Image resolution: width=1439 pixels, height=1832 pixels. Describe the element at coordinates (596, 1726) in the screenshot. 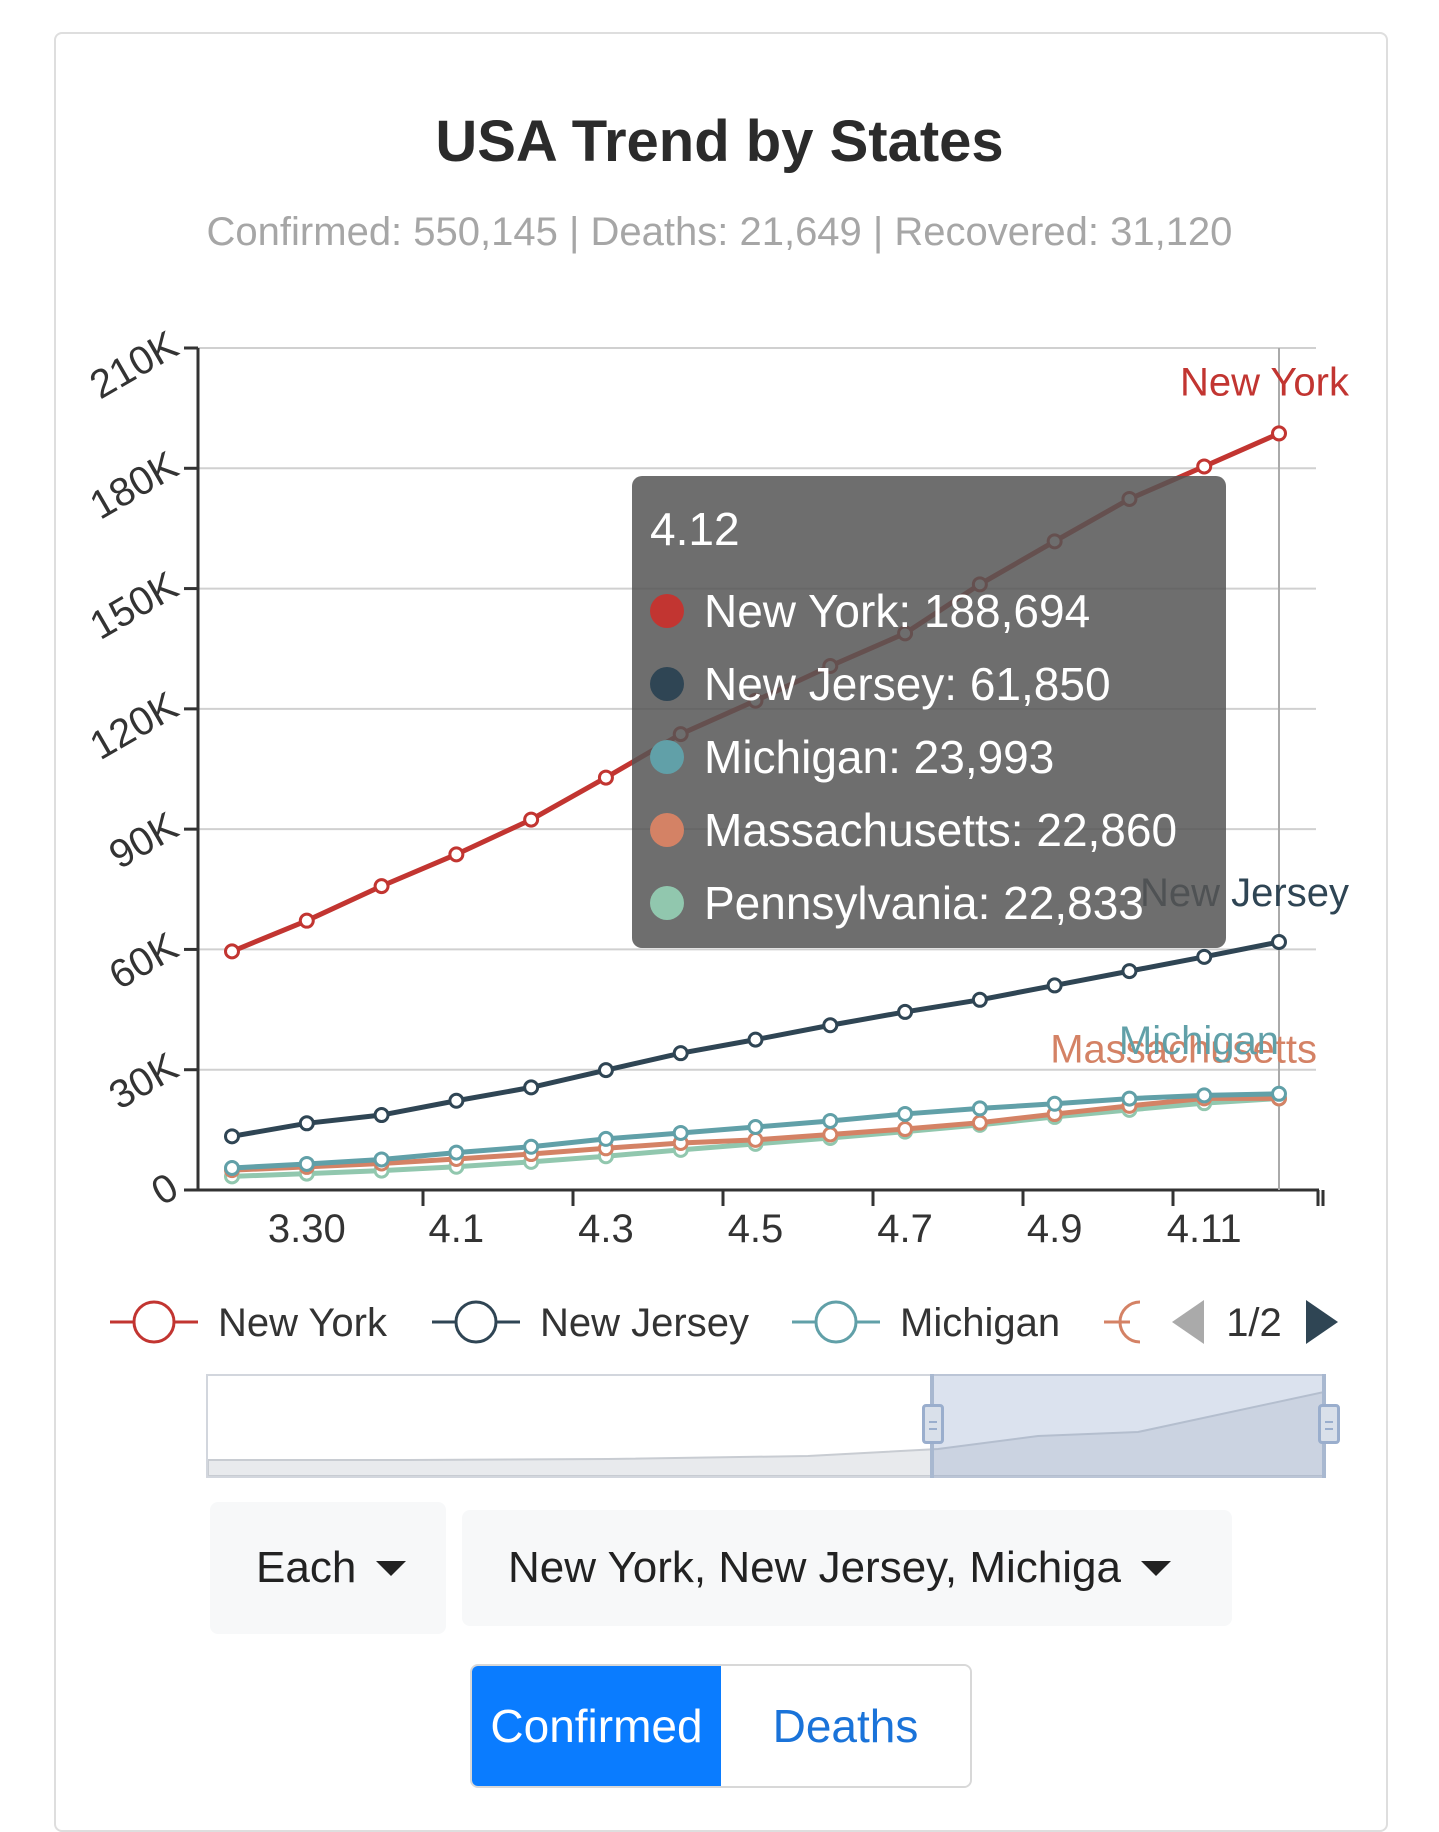

I see `confirmed-button: Confirmed` at that location.